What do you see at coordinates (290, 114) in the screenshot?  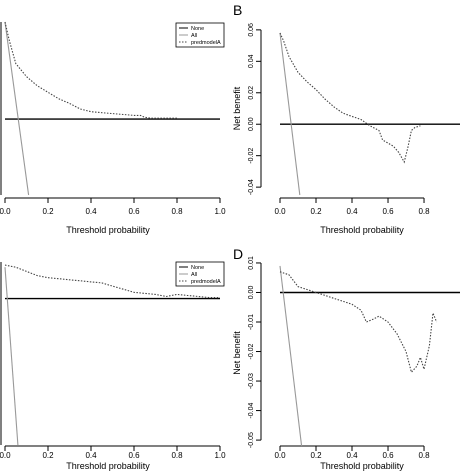 I see `series-all-b` at bounding box center [290, 114].